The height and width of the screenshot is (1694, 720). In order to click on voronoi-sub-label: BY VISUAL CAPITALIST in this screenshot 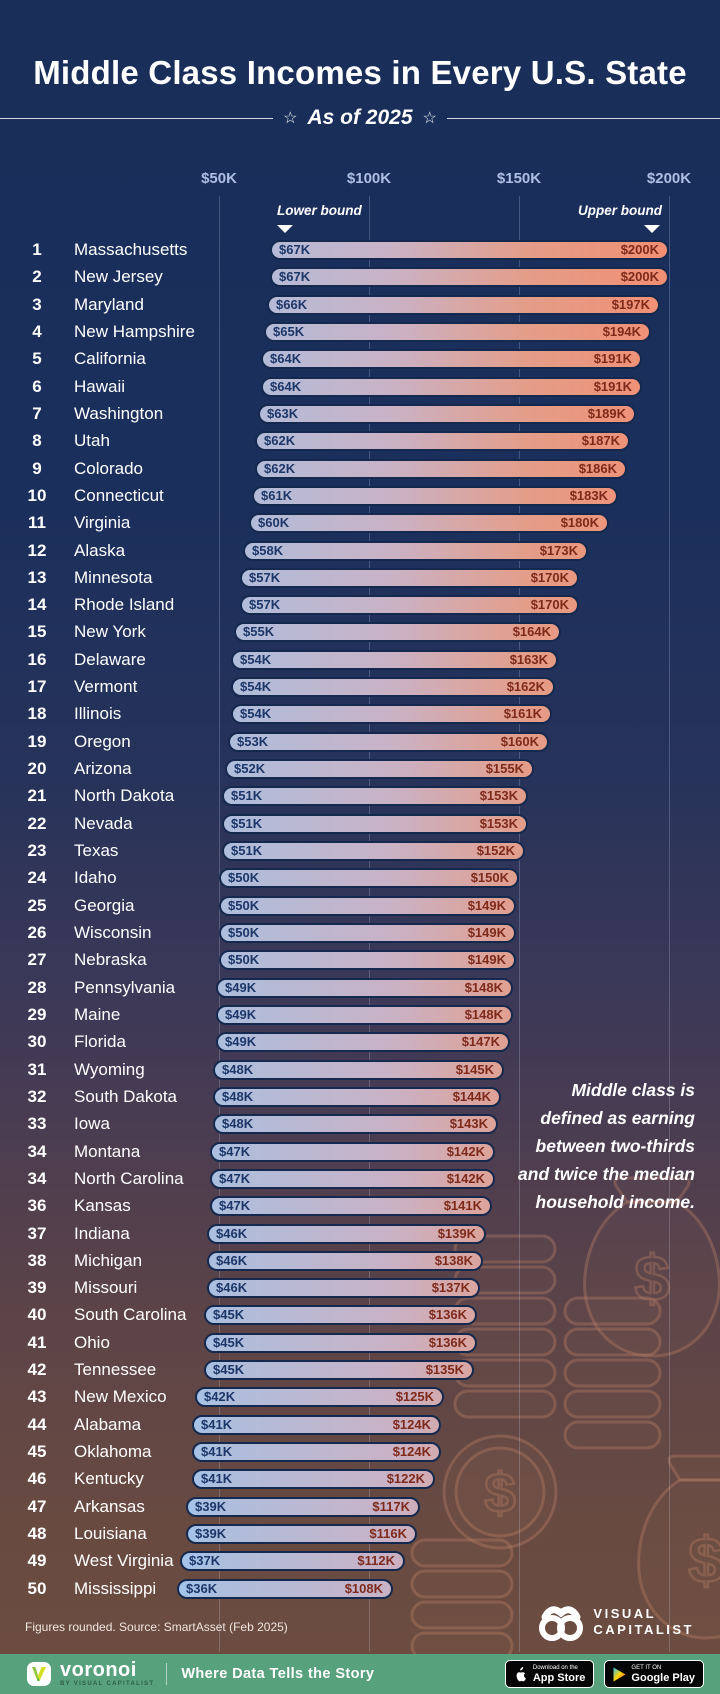, I will do `click(107, 1684)`.